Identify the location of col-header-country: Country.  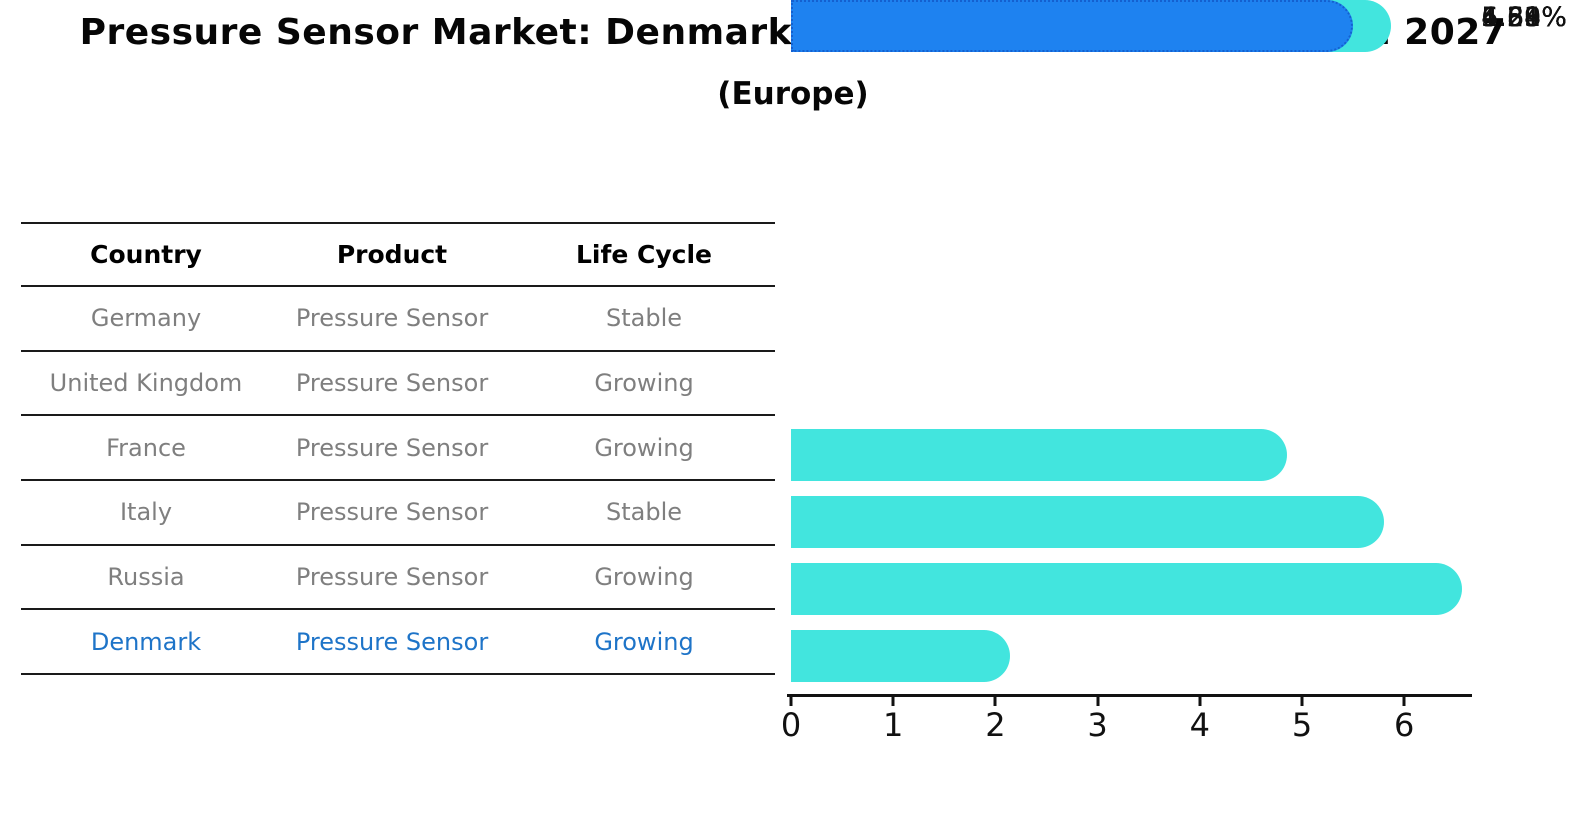
(146, 254).